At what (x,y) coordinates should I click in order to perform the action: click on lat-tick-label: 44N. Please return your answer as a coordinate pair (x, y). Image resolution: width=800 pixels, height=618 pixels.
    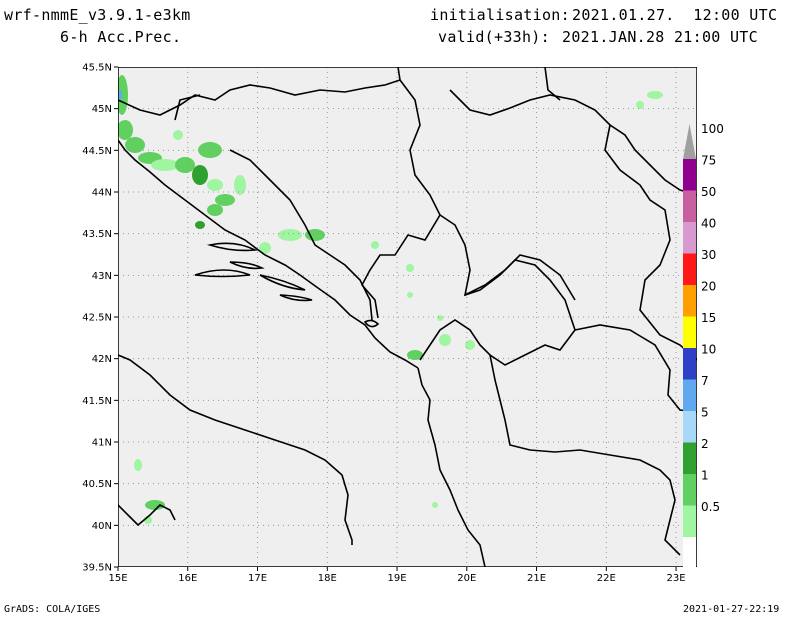
    Looking at the image, I should click on (102, 193).